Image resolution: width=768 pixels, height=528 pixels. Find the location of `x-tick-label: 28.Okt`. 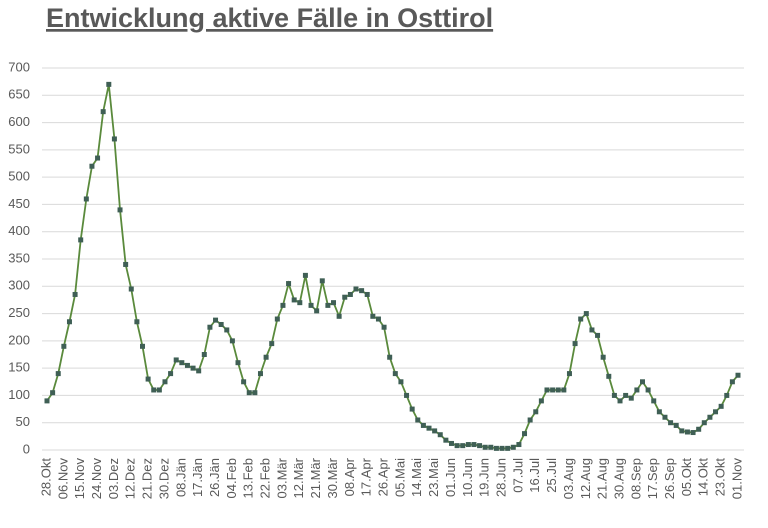

x-tick-label: 28.Okt is located at coordinates (45, 477).